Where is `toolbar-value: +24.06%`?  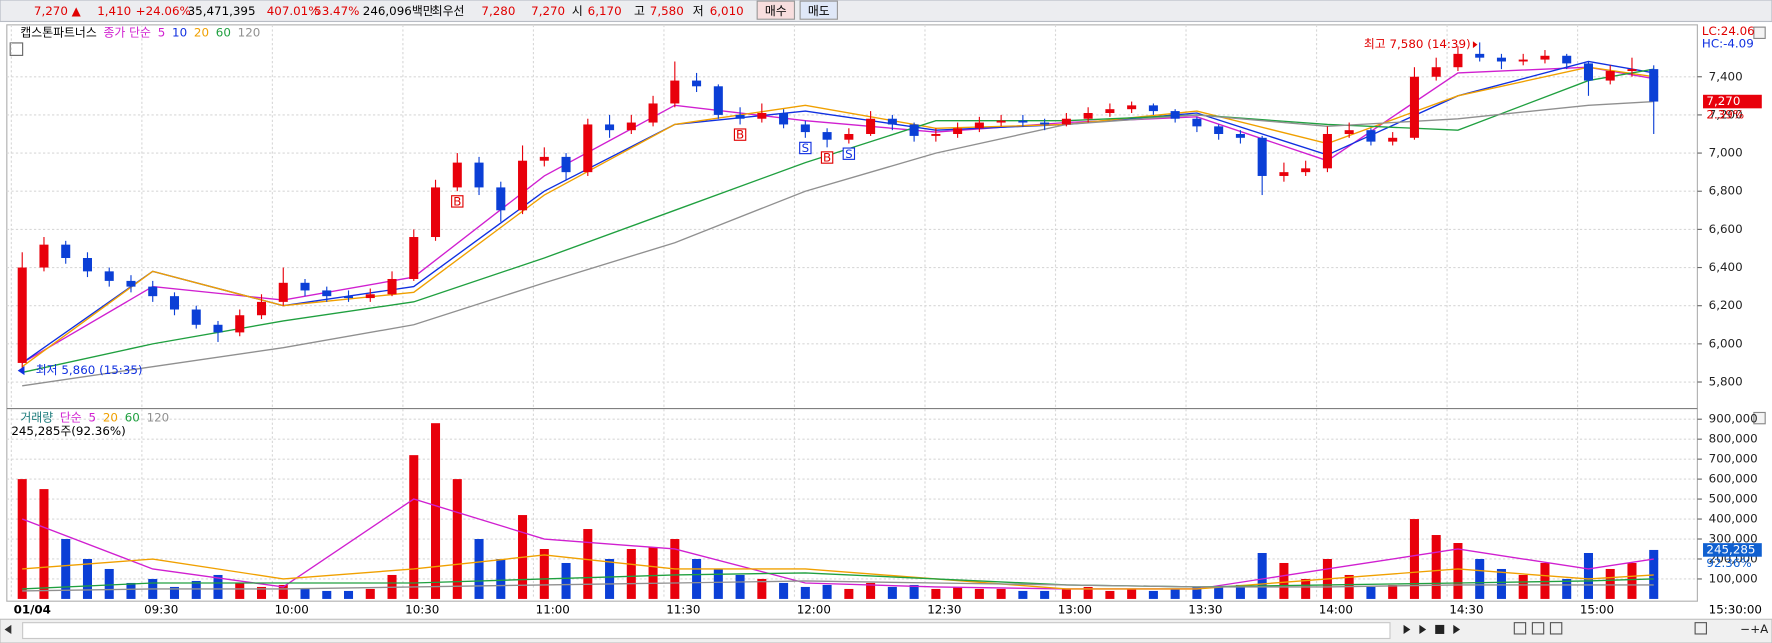
toolbar-value: +24.06% is located at coordinates (163, 11).